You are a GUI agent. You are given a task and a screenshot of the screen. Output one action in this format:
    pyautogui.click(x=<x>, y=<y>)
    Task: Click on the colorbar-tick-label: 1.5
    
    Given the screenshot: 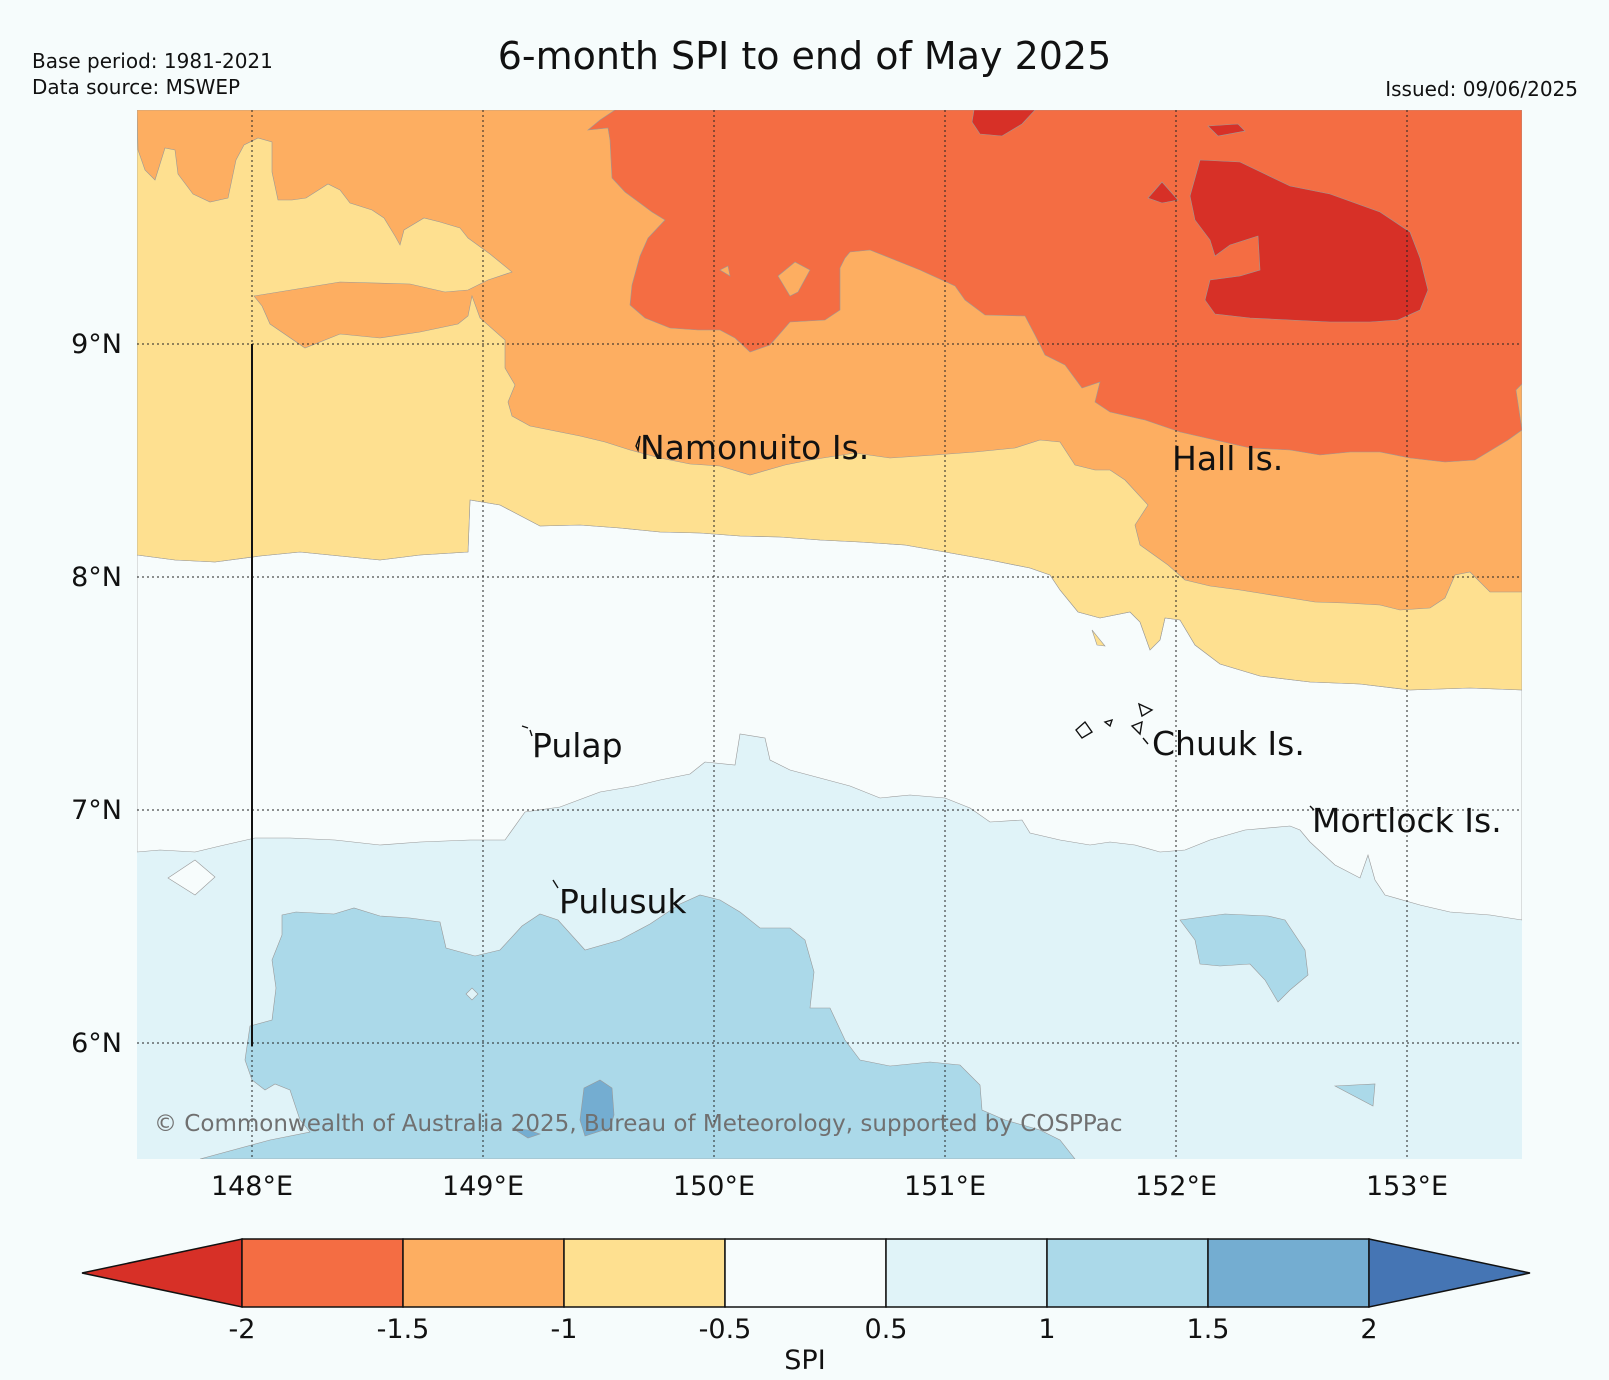 What is the action you would take?
    pyautogui.click(x=1208, y=1329)
    